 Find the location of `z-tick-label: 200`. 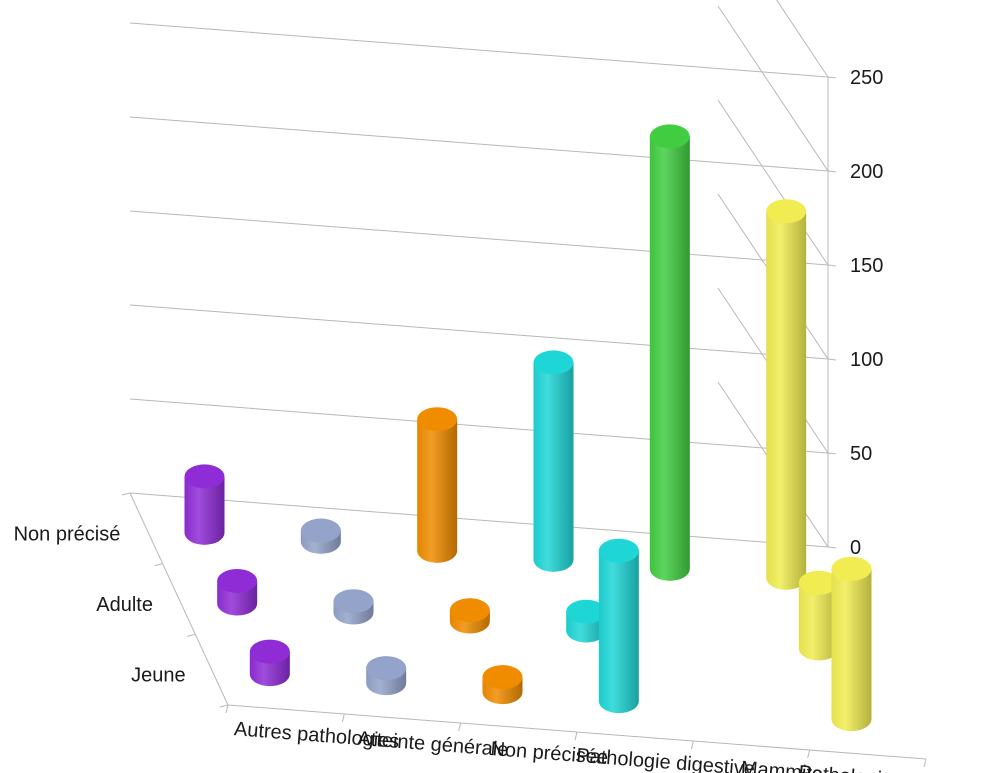

z-tick-label: 200 is located at coordinates (866, 172).